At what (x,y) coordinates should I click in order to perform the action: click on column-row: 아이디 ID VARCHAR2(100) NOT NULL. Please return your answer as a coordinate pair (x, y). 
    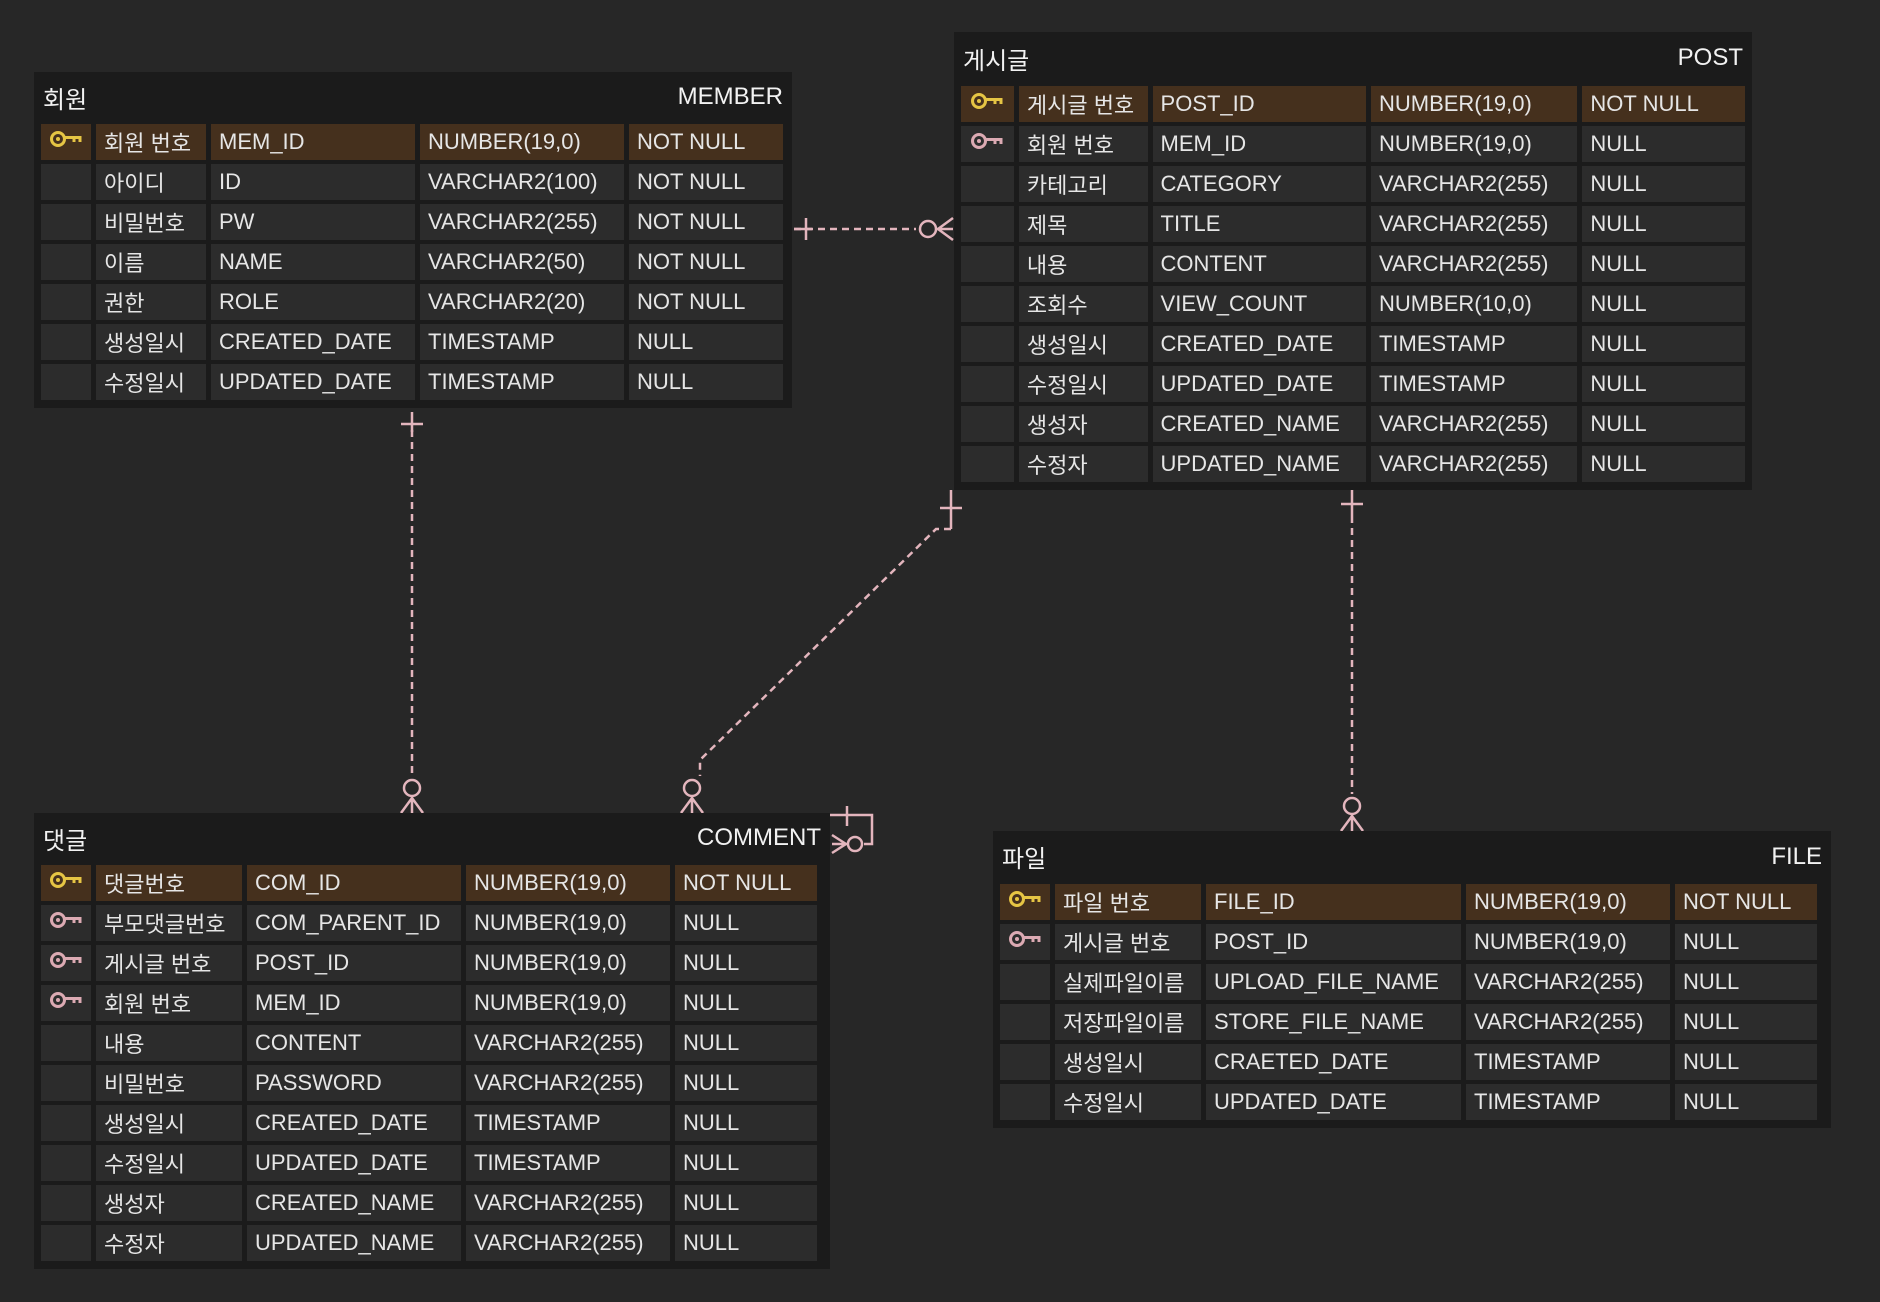
    Looking at the image, I should click on (413, 182).